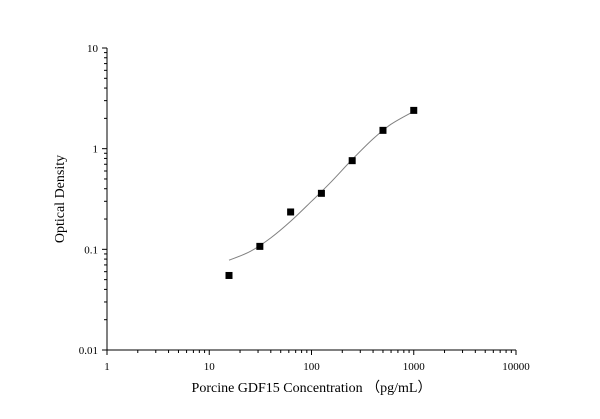 This screenshot has width=600, height=419. I want to click on x-tick-label: 10, so click(210, 367).